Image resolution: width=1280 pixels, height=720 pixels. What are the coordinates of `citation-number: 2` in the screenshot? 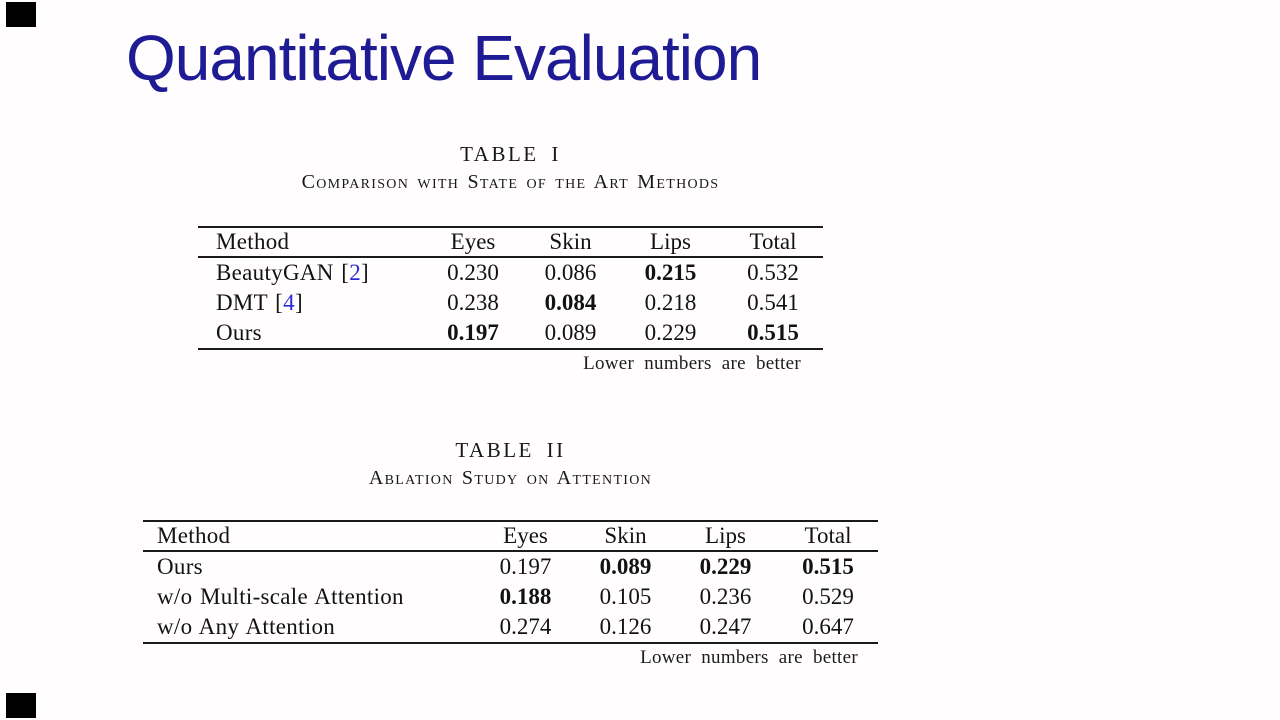 It's located at (355, 272).